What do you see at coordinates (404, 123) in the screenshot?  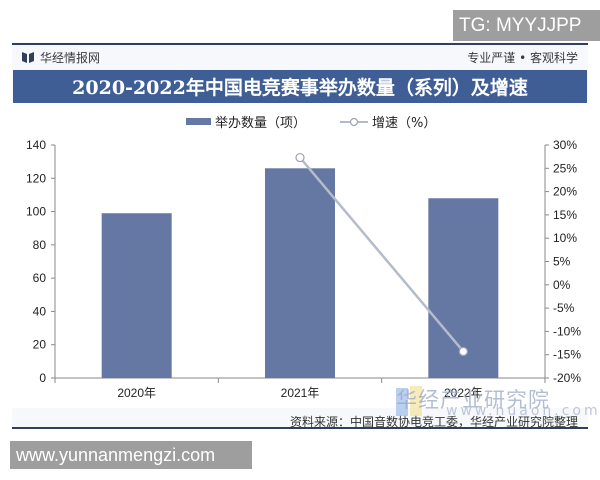 I see `legend-label-growth: 增速（%）` at bounding box center [404, 123].